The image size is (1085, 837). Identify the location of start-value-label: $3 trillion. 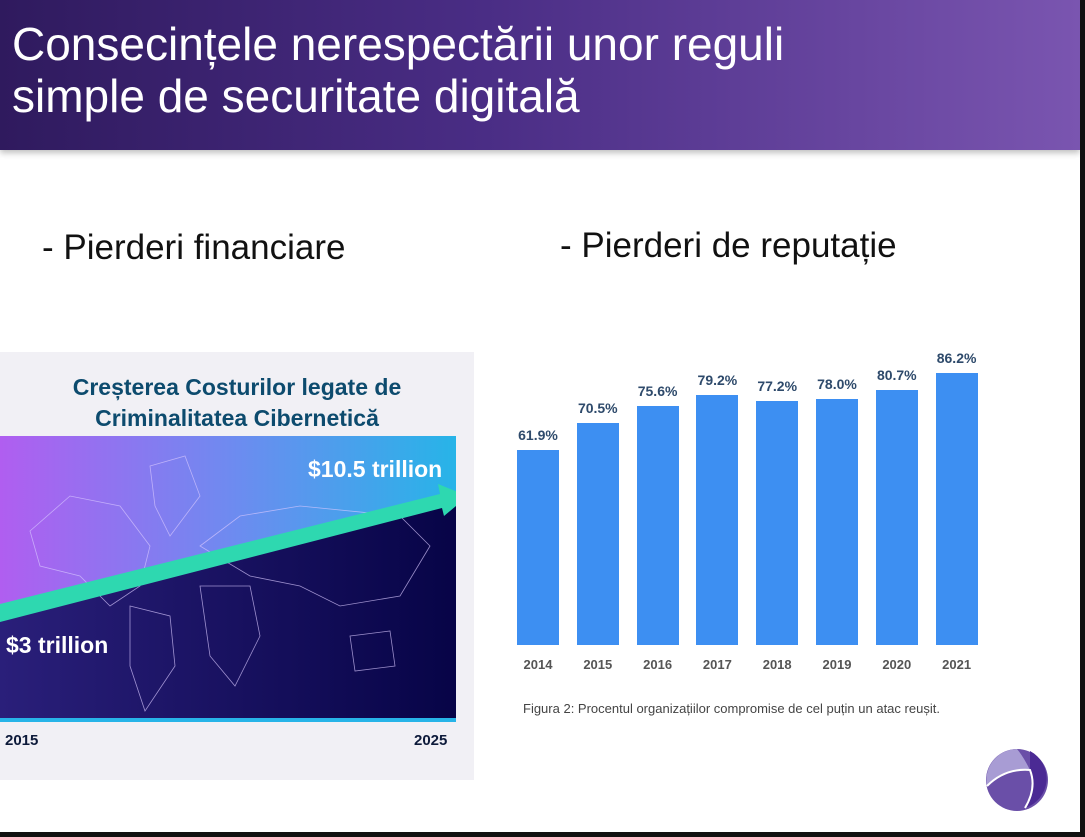
(57, 645).